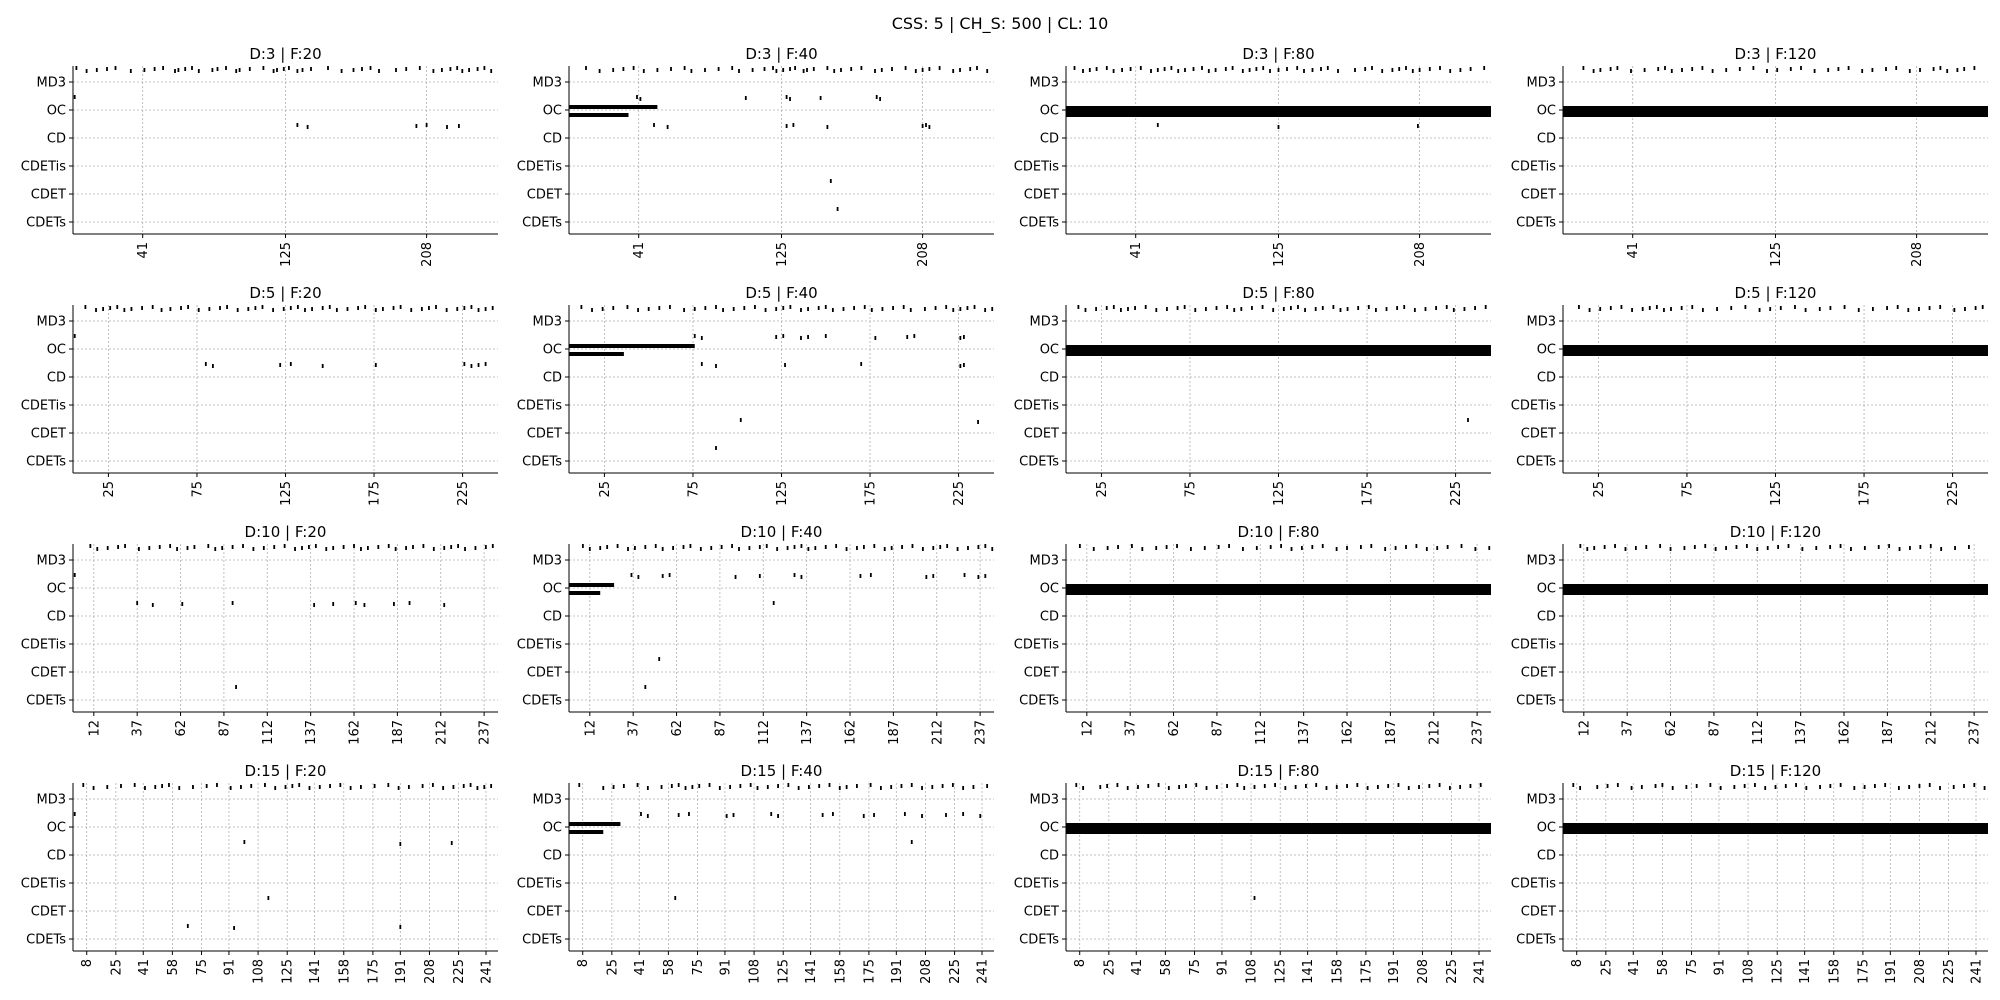  Describe the element at coordinates (755, 971) in the screenshot. I see `x-tick-label: 108` at that location.